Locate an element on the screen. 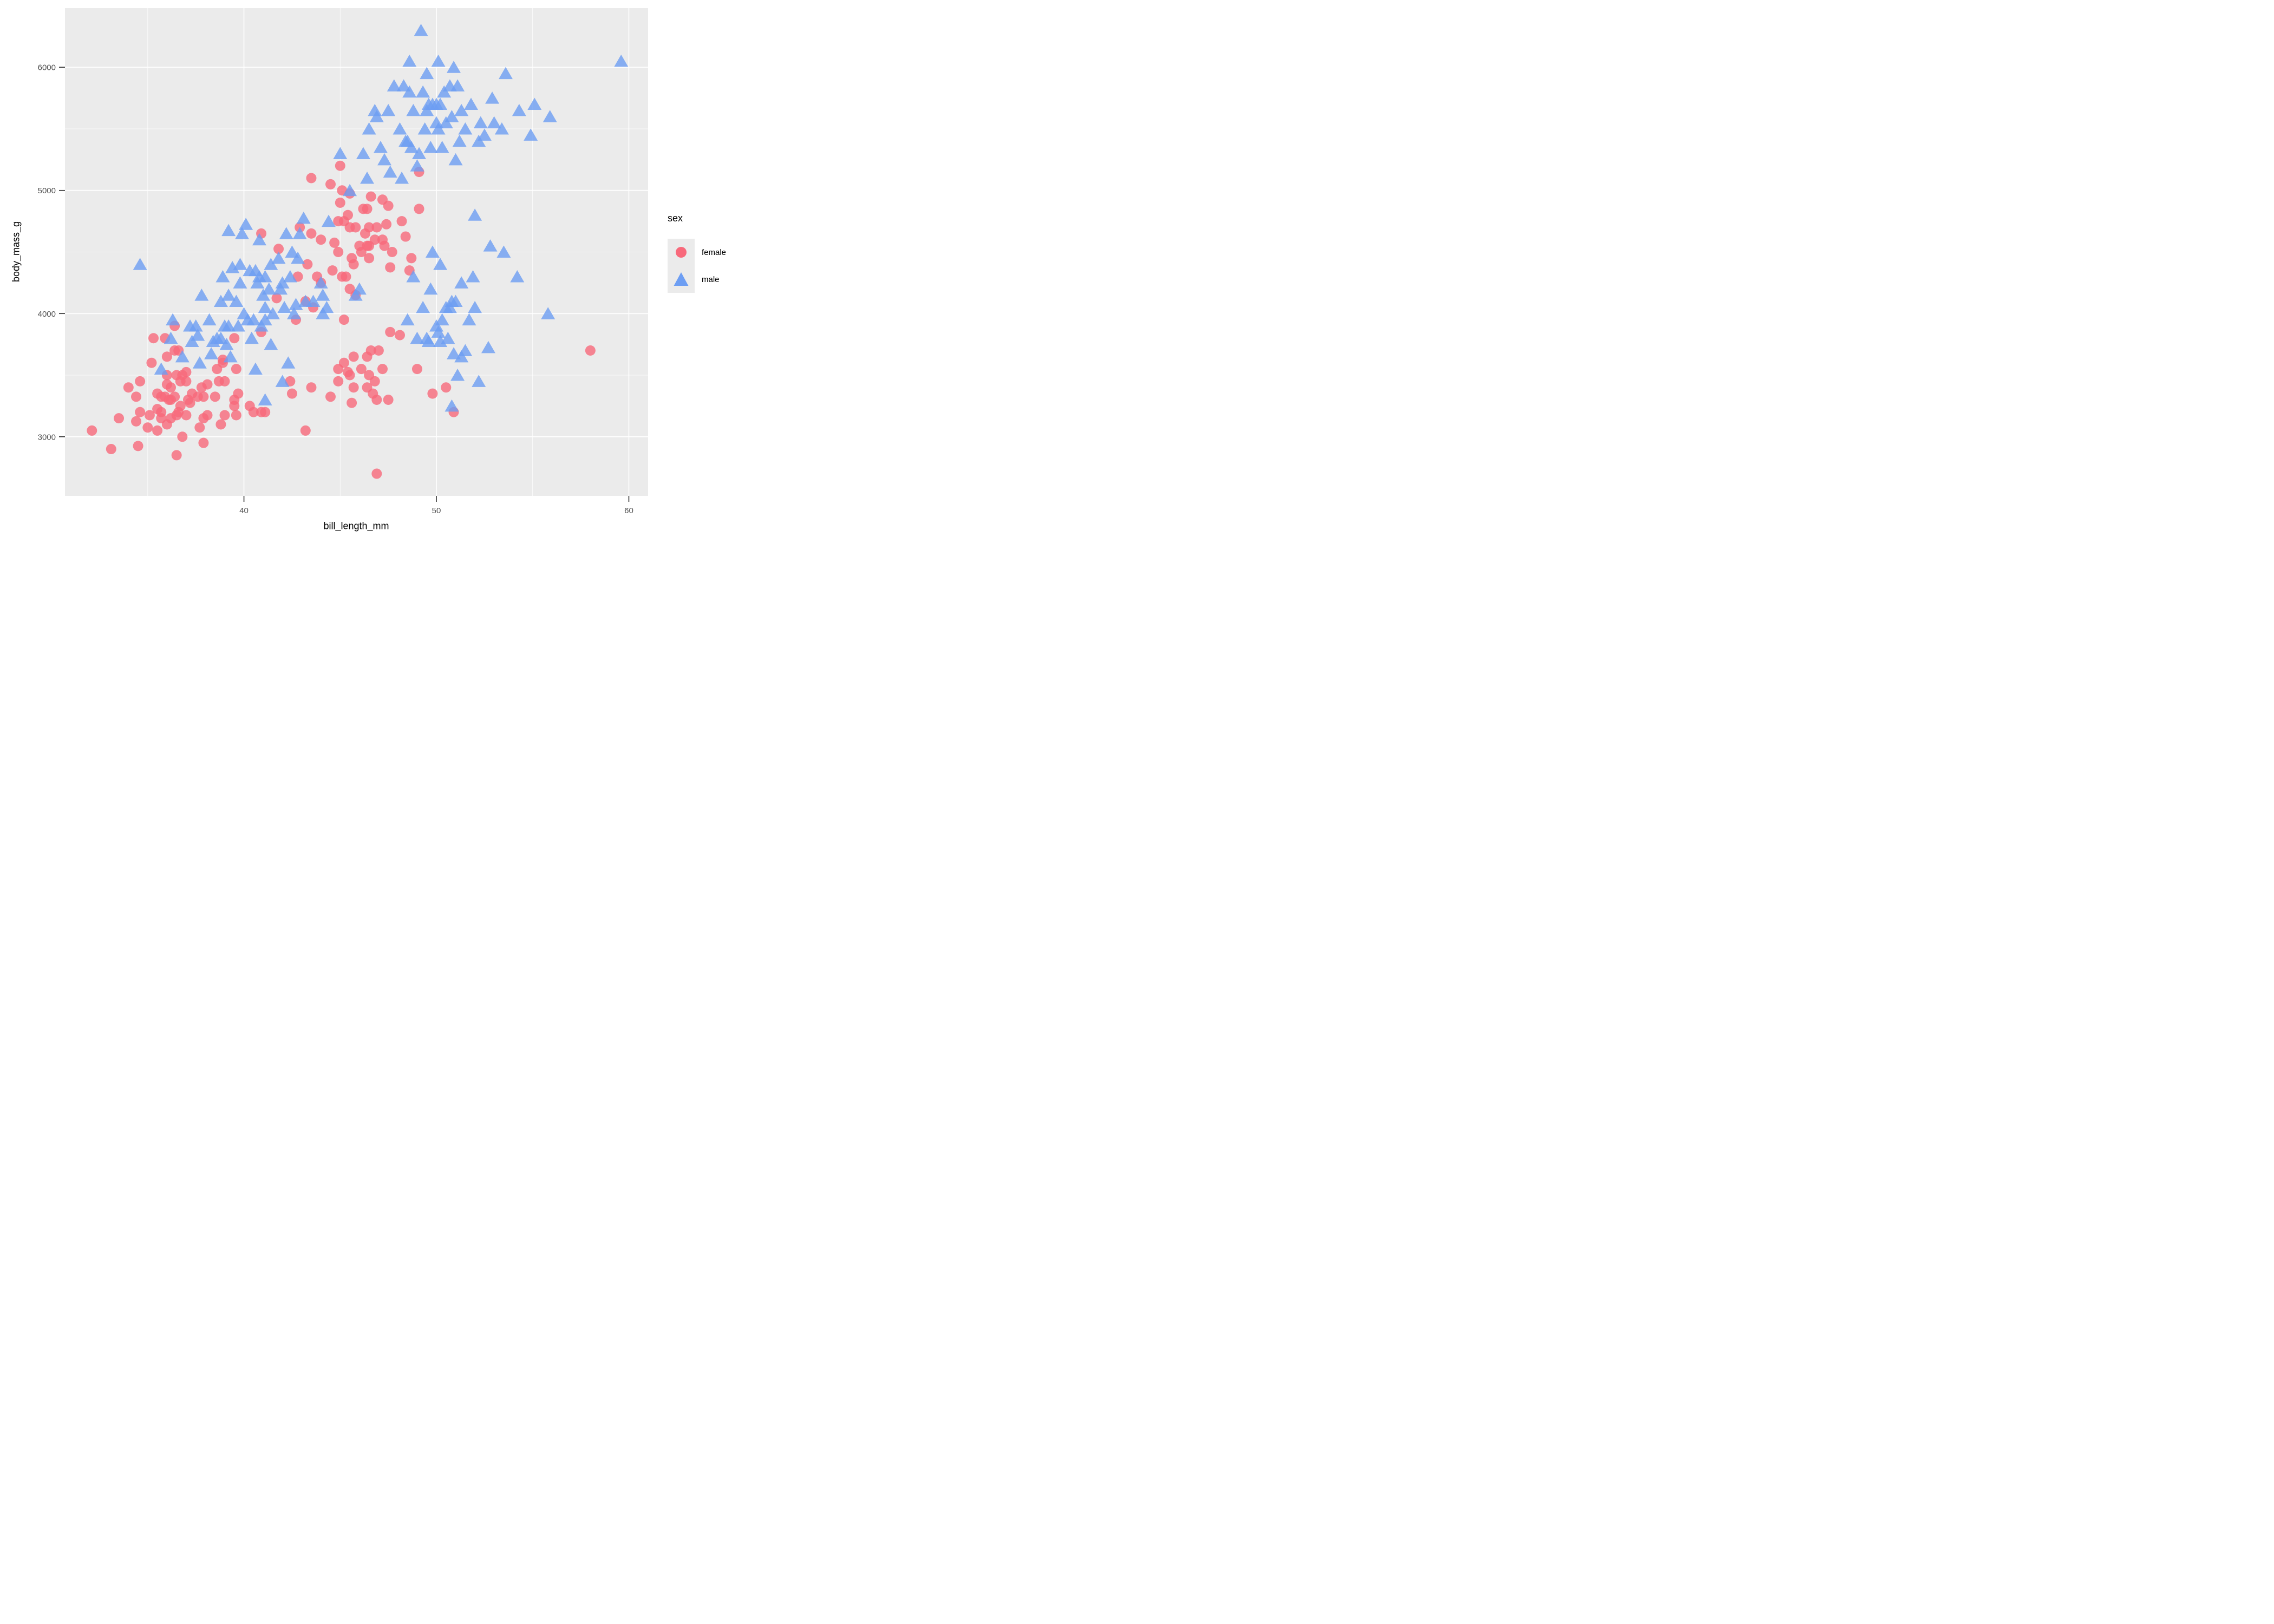 This screenshot has height=1624, width=2274. x-tick-label: 60 is located at coordinates (628, 510).